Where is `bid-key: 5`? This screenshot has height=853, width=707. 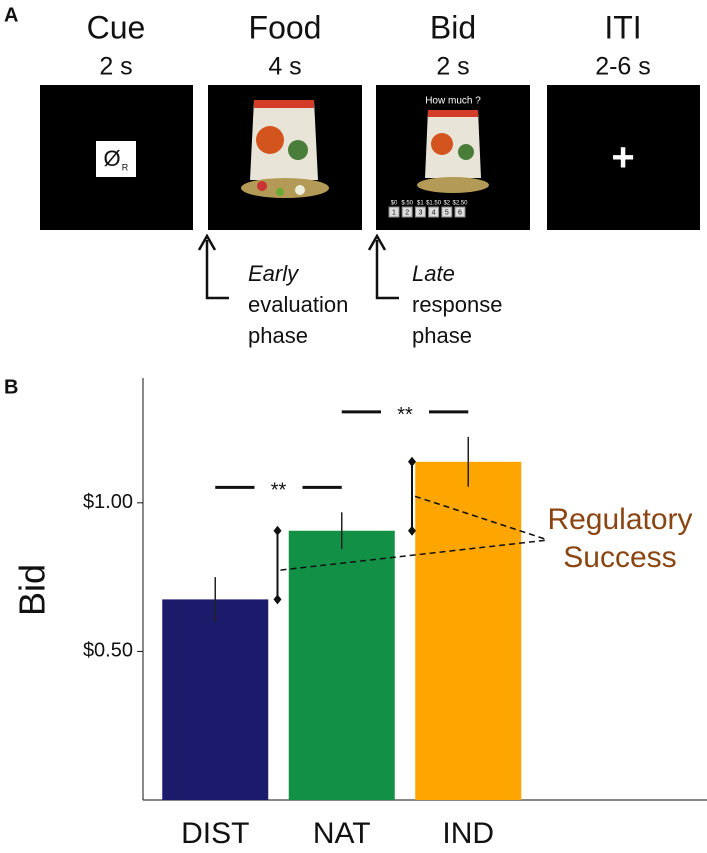 bid-key: 5 is located at coordinates (447, 212).